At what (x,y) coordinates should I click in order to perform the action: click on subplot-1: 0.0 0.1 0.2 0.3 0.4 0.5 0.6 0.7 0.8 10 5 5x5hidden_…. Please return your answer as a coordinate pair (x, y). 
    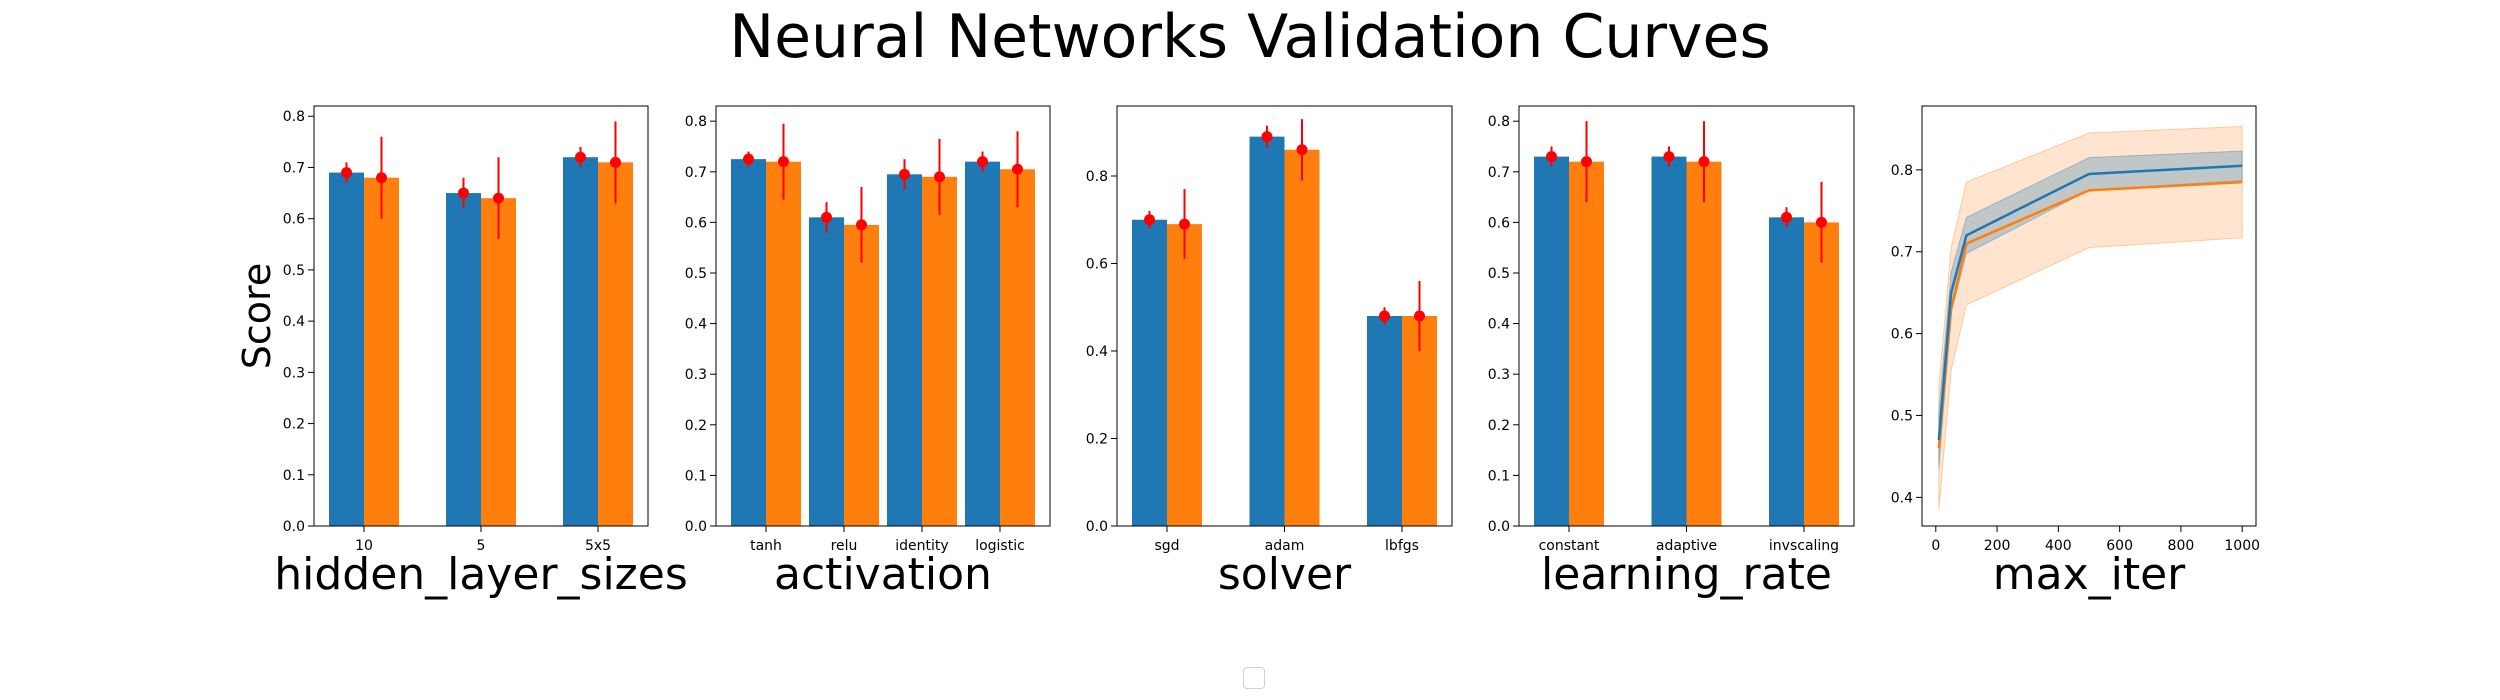
    Looking at the image, I should click on (461, 352).